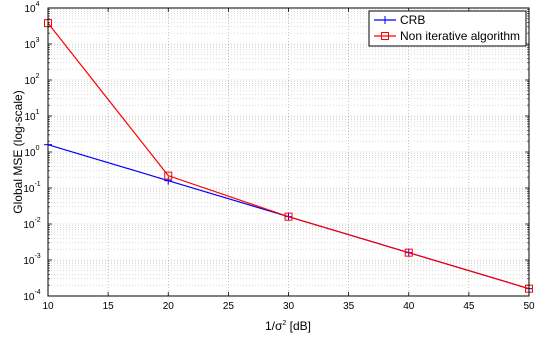 This screenshot has height=341, width=547. I want to click on y-tick-label: 10⁻¹, so click(31, 188).